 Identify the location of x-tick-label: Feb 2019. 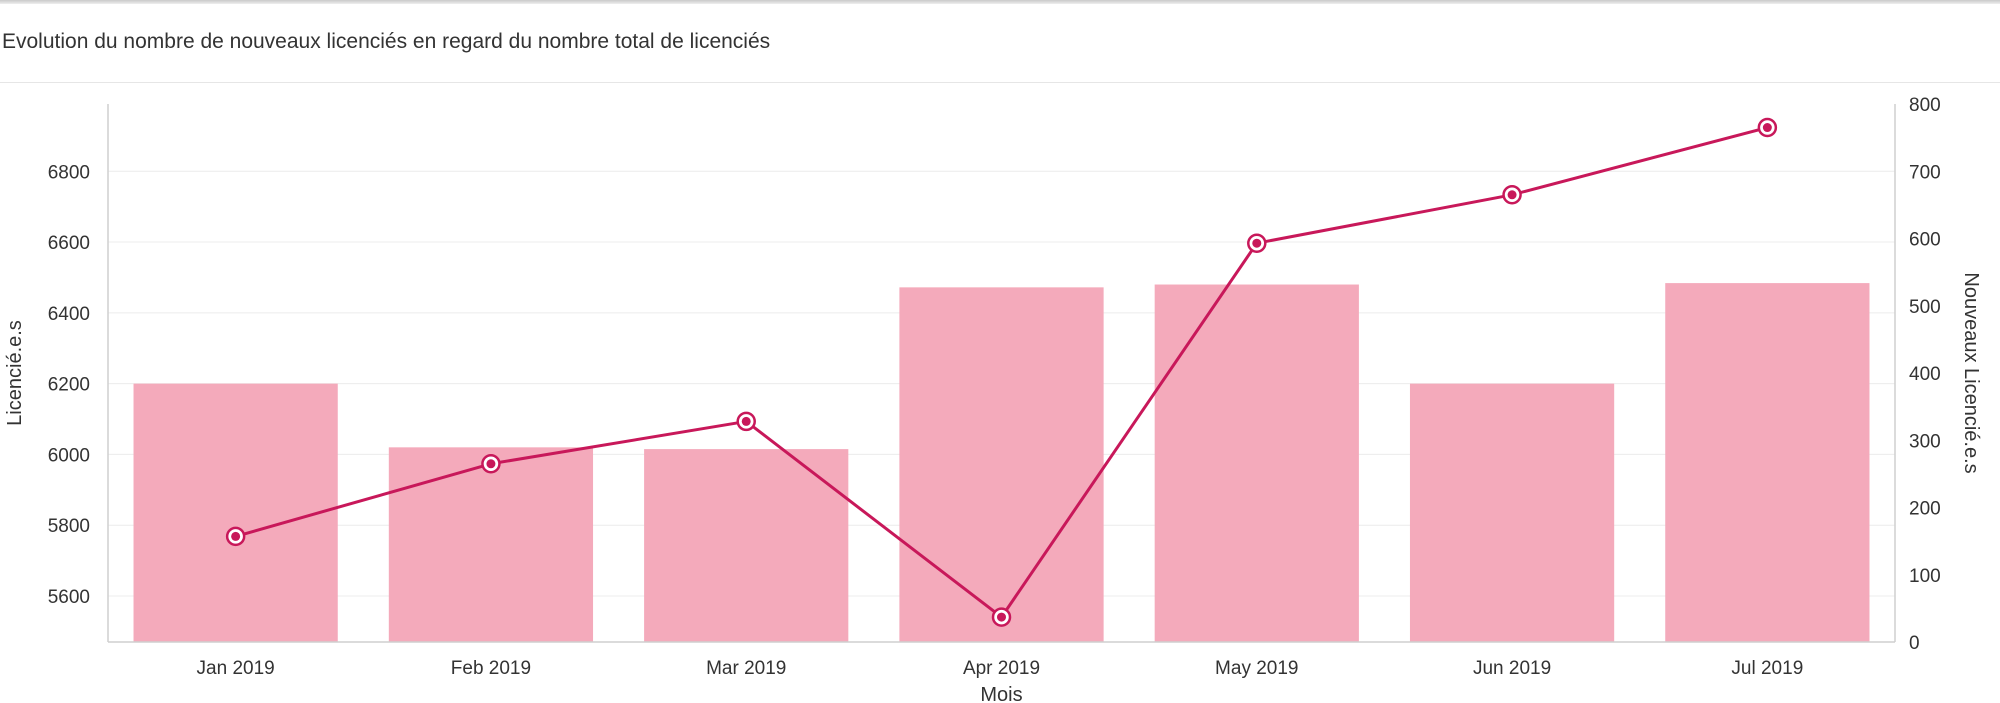
(491, 668).